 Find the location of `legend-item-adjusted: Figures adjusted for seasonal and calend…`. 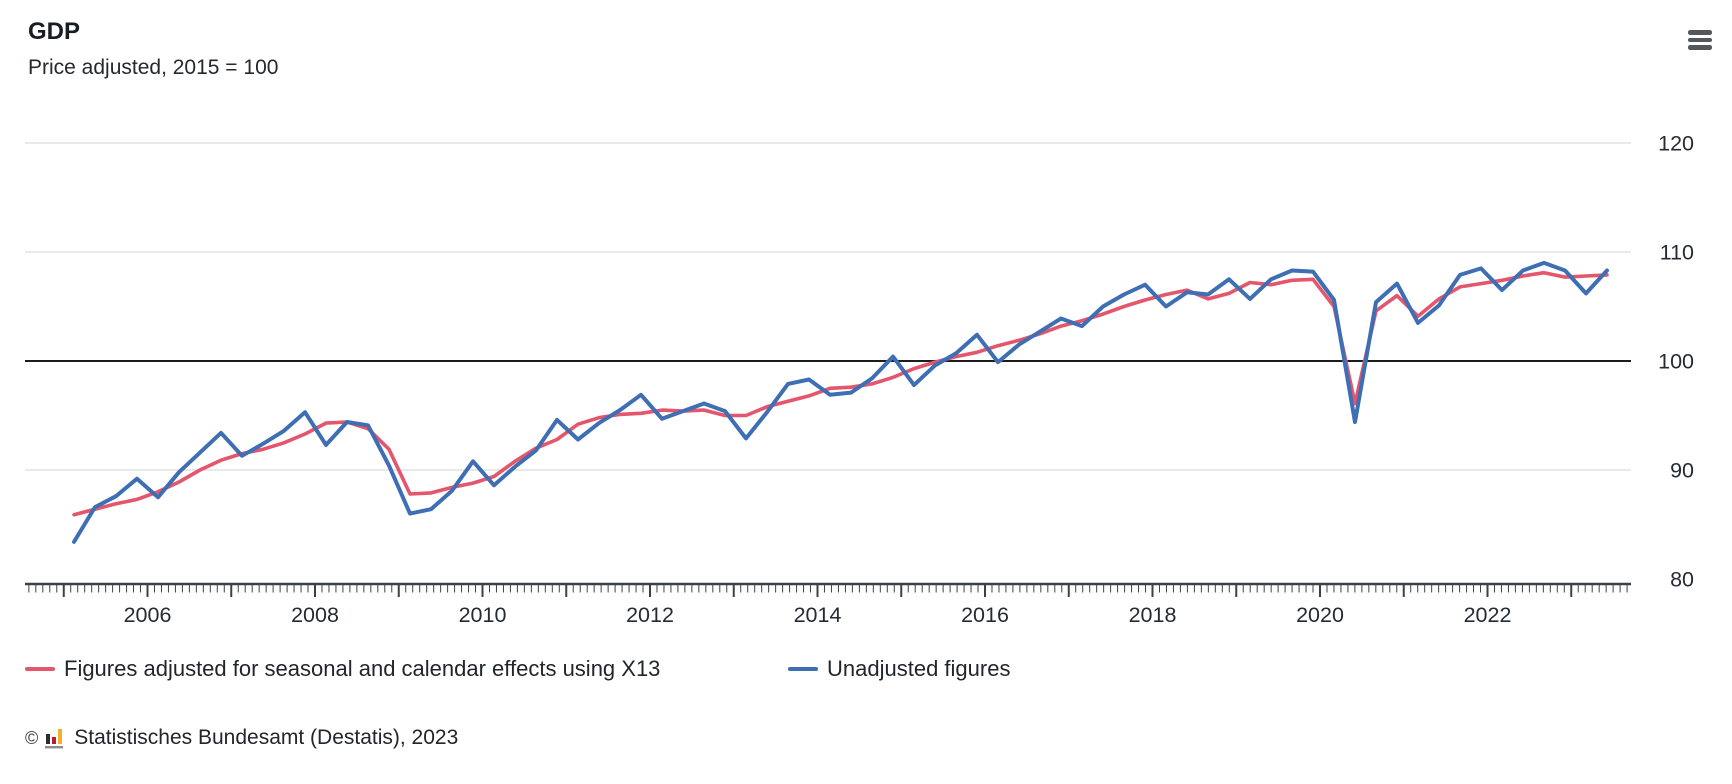

legend-item-adjusted: Figures adjusted for seasonal and calend… is located at coordinates (342, 669).